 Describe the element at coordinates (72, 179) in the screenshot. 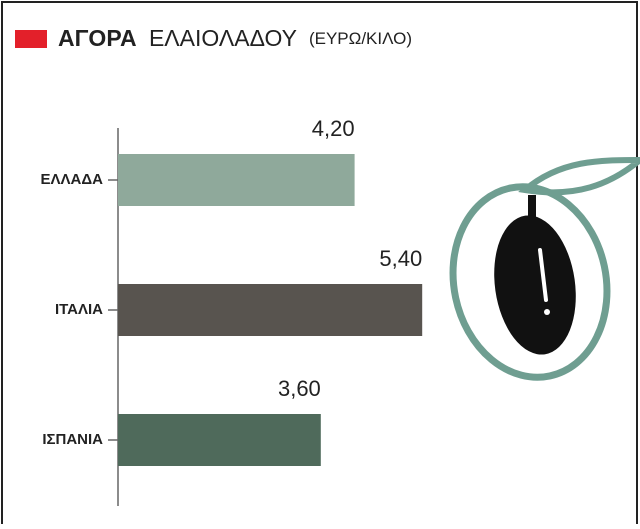

I see `category-label: ΕΛΛΑΔΑ` at that location.